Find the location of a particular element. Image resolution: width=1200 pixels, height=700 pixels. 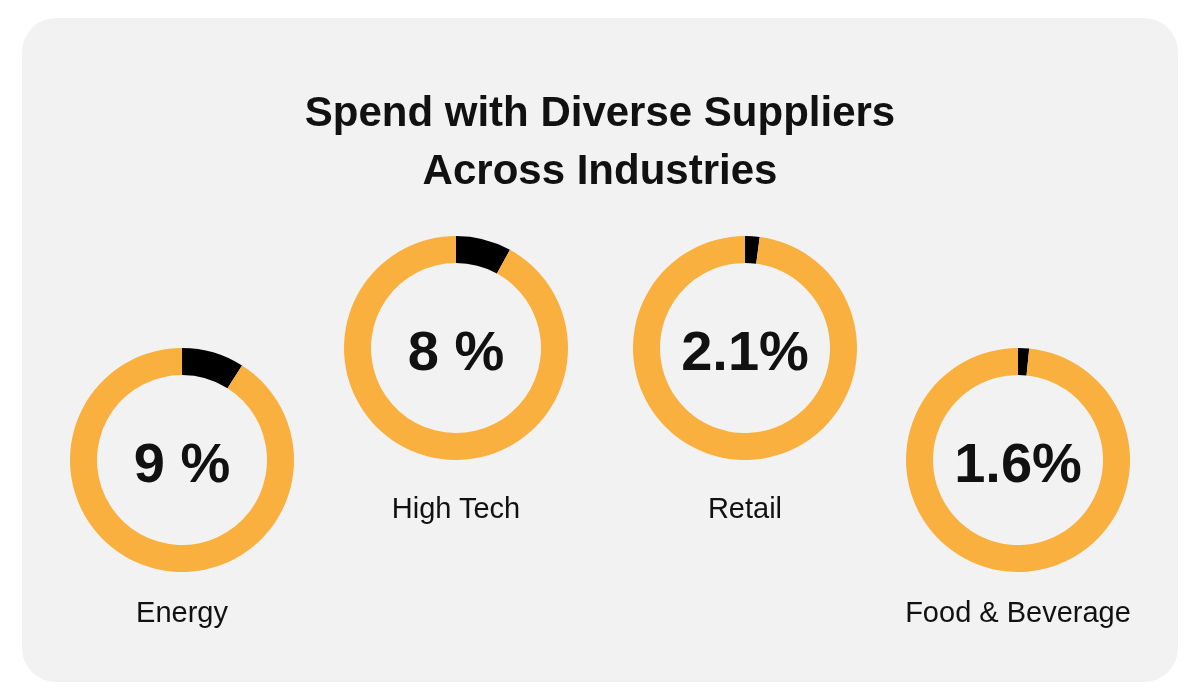

text: 9 % is located at coordinates (182, 462).